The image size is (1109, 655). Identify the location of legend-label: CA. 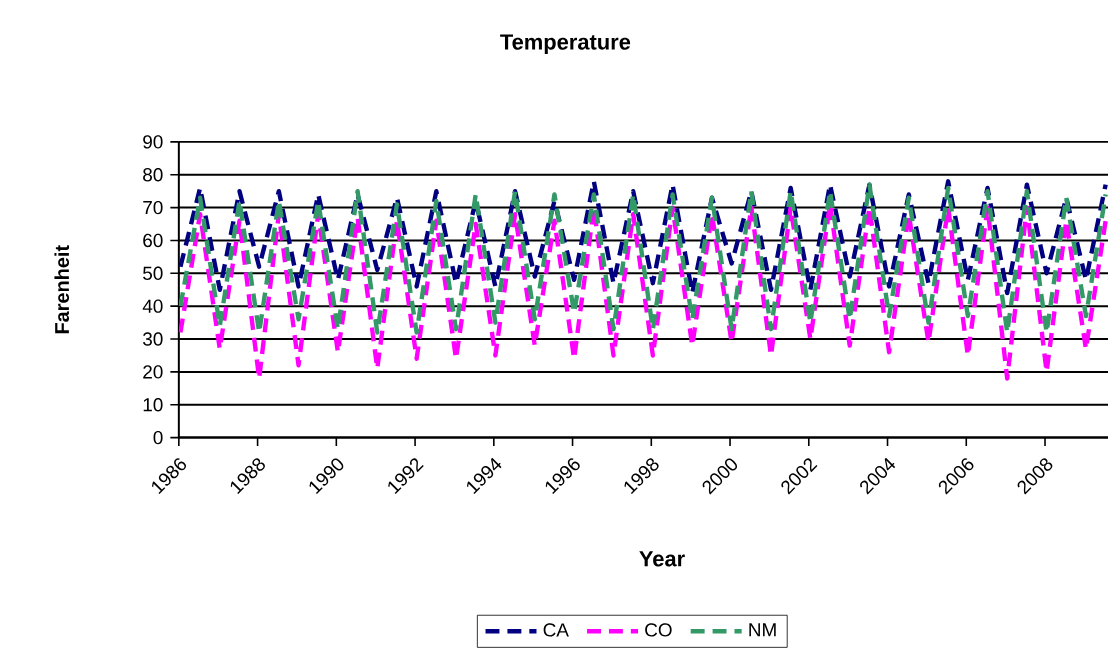
(556, 630).